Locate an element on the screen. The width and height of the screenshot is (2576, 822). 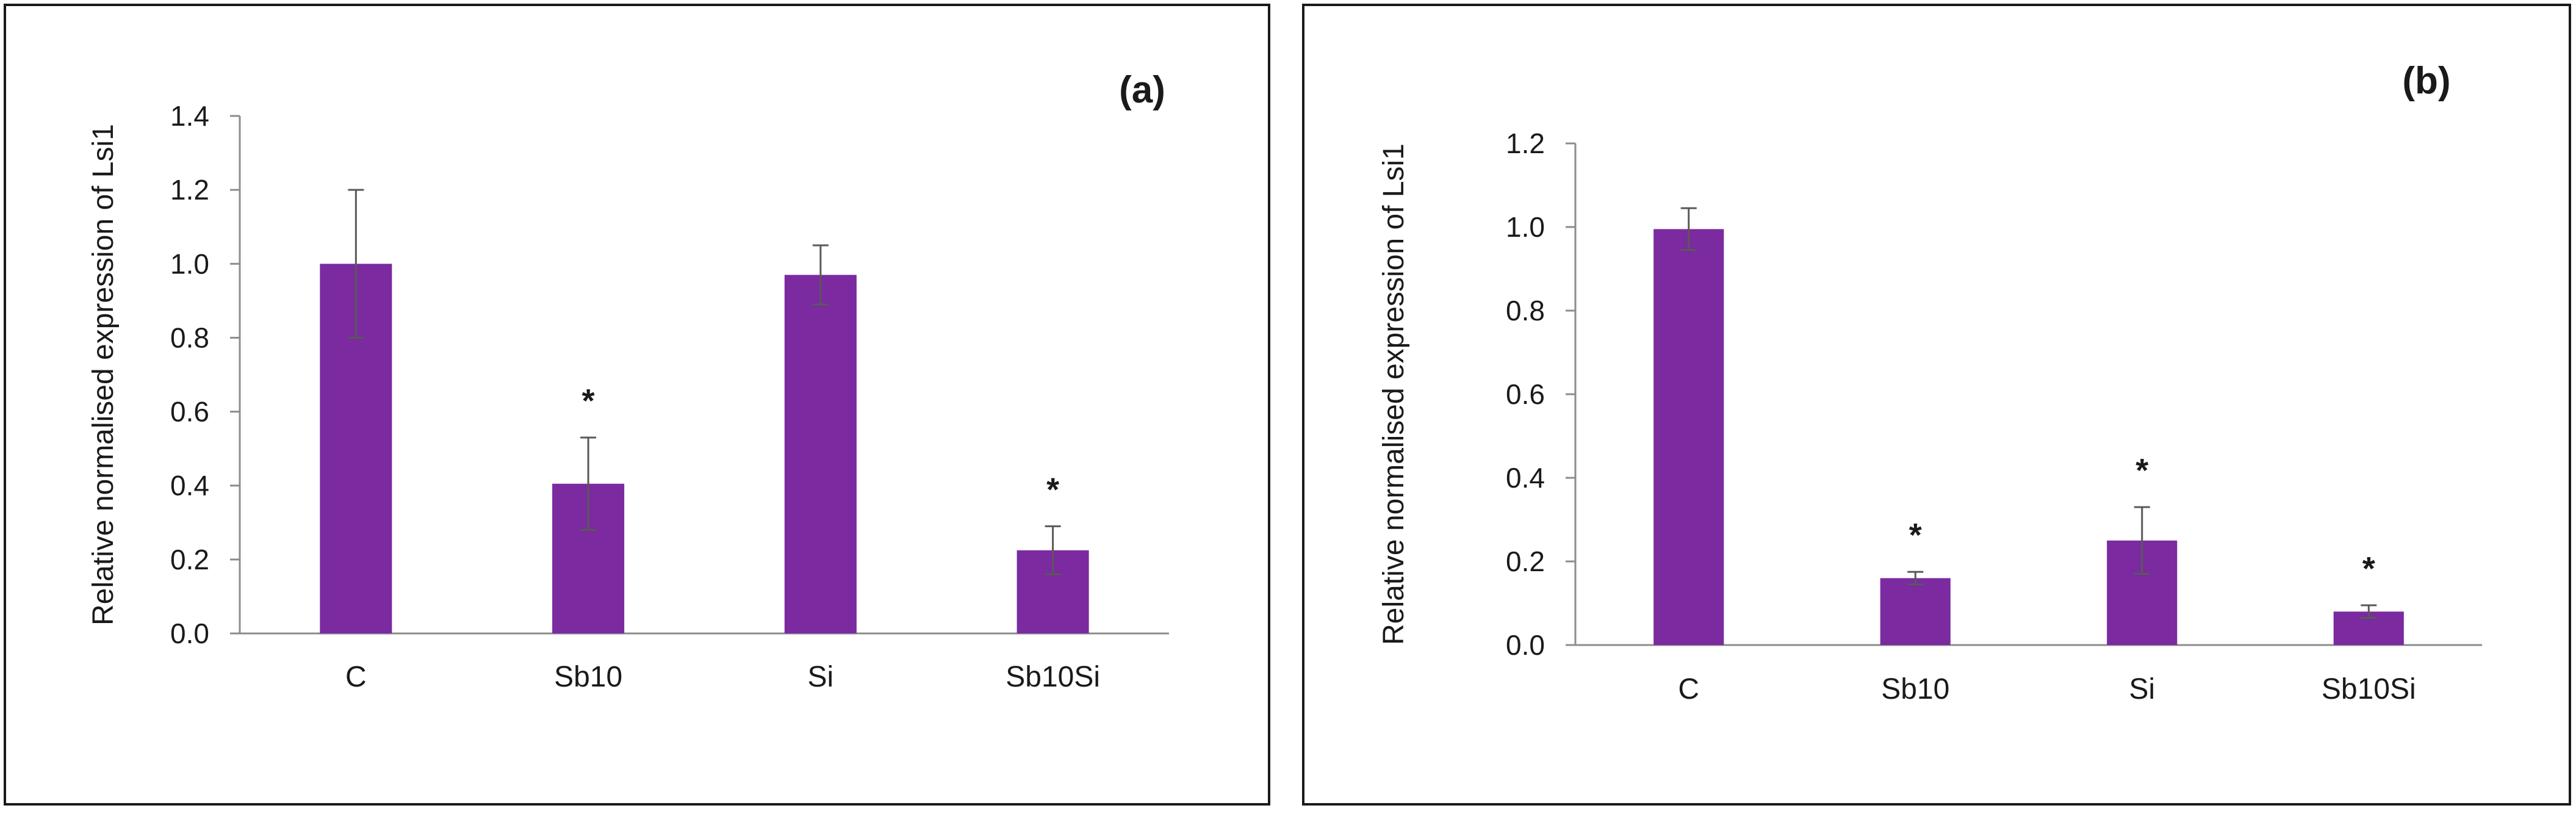
panel-label: (a) is located at coordinates (1142, 90).